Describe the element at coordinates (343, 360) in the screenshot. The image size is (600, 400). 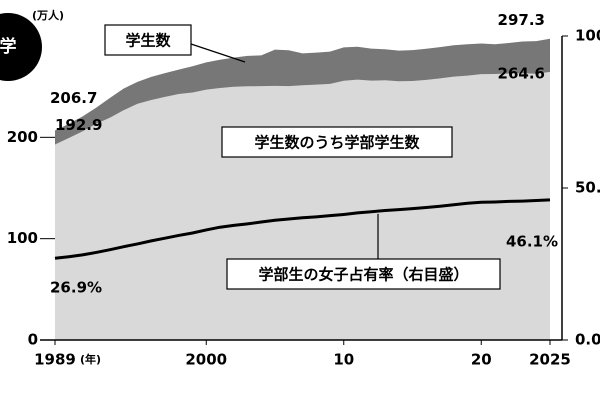
I see `x-tick-label: 10` at that location.